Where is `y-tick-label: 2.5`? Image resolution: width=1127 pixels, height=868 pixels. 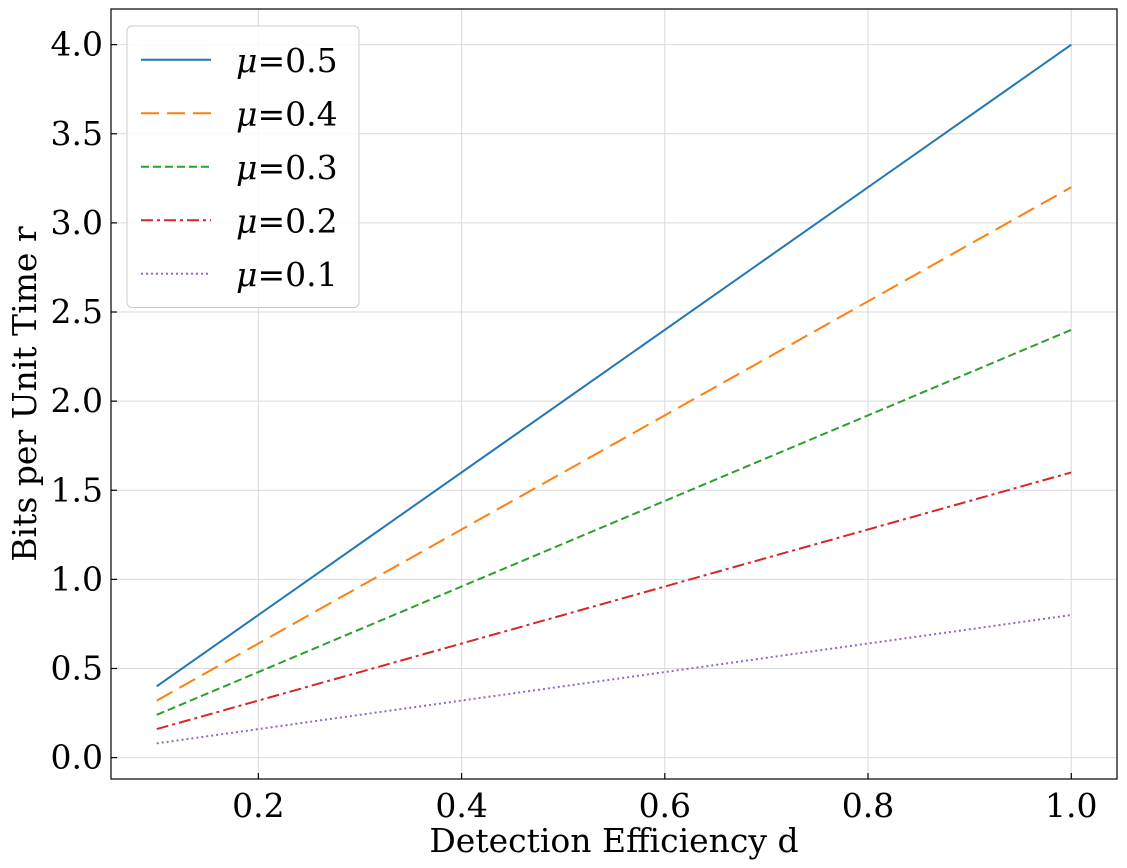
y-tick-label: 2.5 is located at coordinates (77, 311).